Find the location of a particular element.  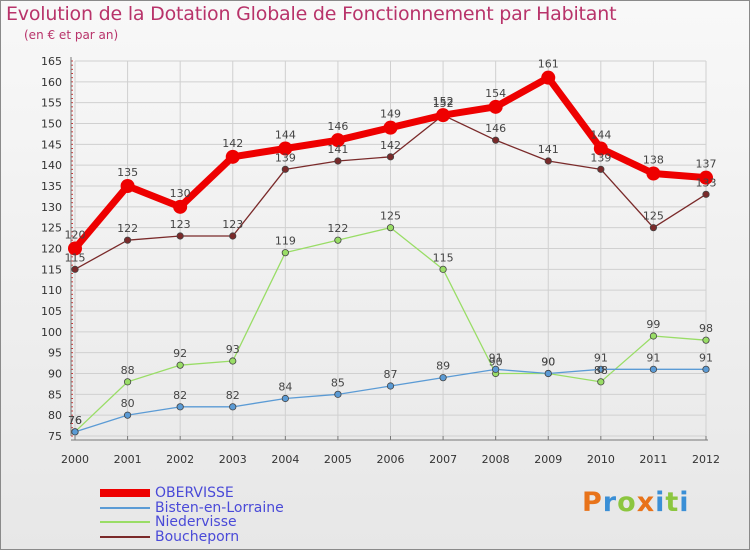

data-label: 154 is located at coordinates (495, 93).